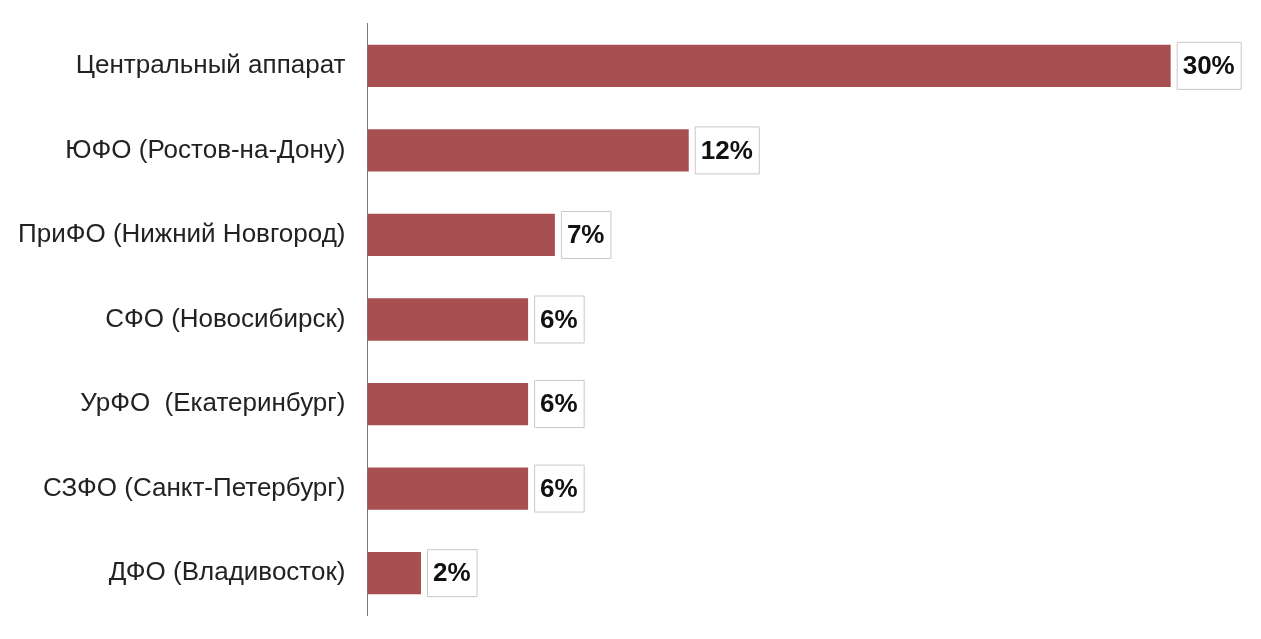 The height and width of the screenshot is (639, 1261). I want to click on data-label: 2%, so click(452, 572).